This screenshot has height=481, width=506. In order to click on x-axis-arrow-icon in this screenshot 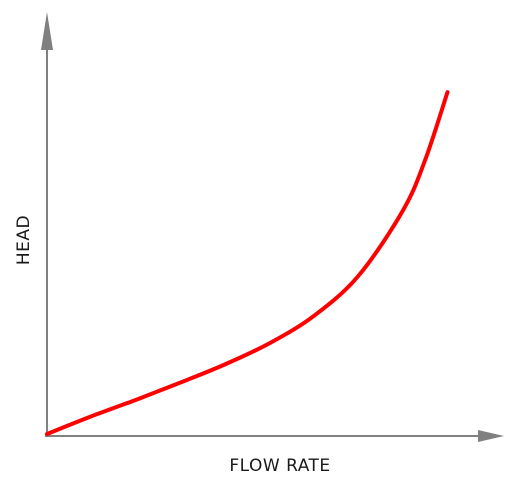, I will do `click(491, 436)`.